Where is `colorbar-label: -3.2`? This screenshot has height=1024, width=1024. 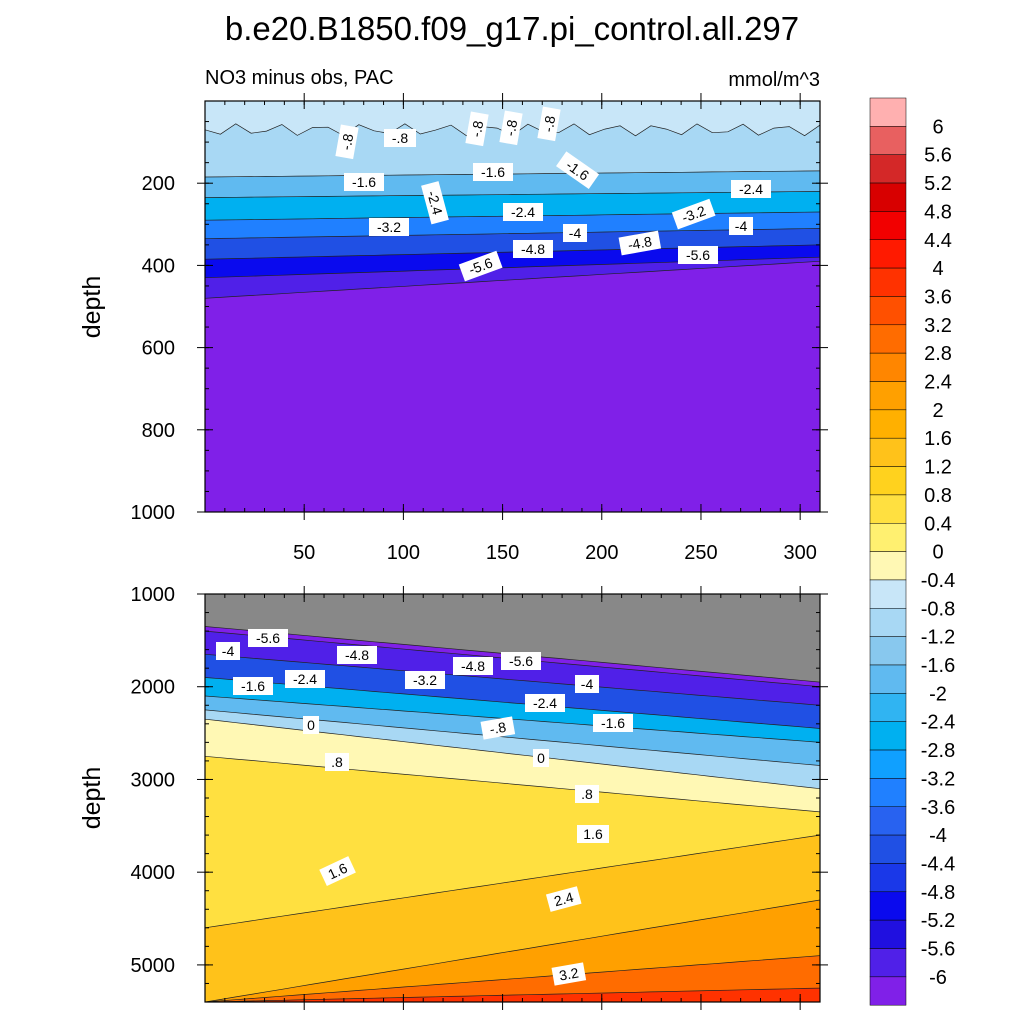 colorbar-label: -3.2 is located at coordinates (938, 779).